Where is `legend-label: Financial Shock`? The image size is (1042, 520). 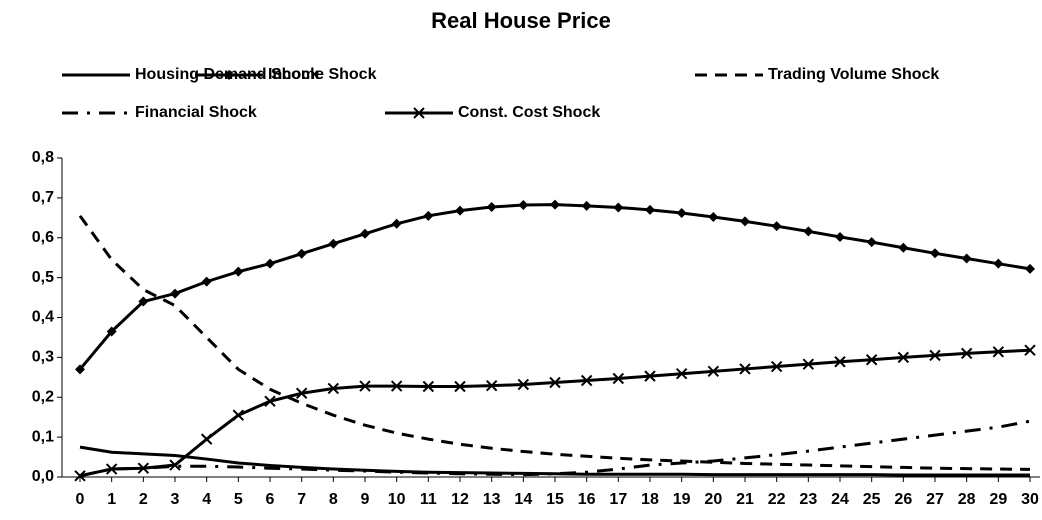
legend-label: Financial Shock is located at coordinates (196, 112).